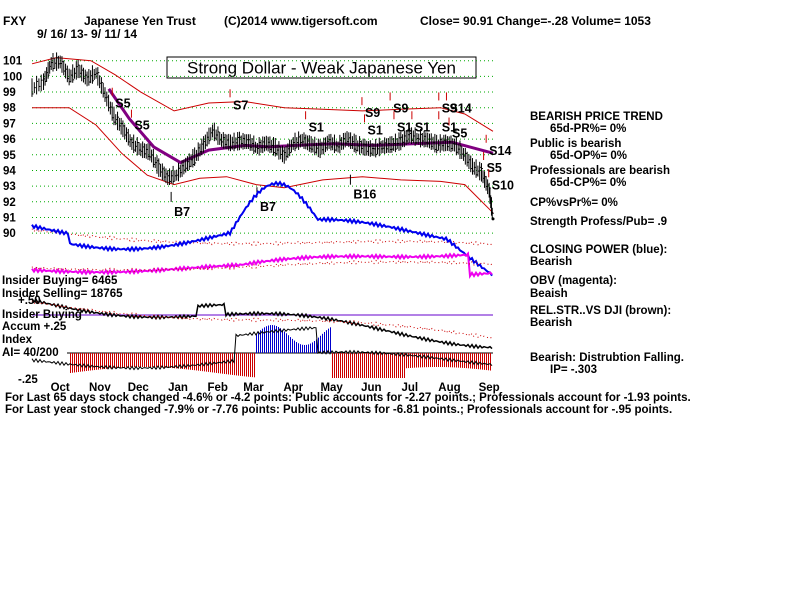 The image size is (800, 600). I want to click on price-stats: Close= 90.91 Change=-.28 Volume= 1053, so click(535, 21).